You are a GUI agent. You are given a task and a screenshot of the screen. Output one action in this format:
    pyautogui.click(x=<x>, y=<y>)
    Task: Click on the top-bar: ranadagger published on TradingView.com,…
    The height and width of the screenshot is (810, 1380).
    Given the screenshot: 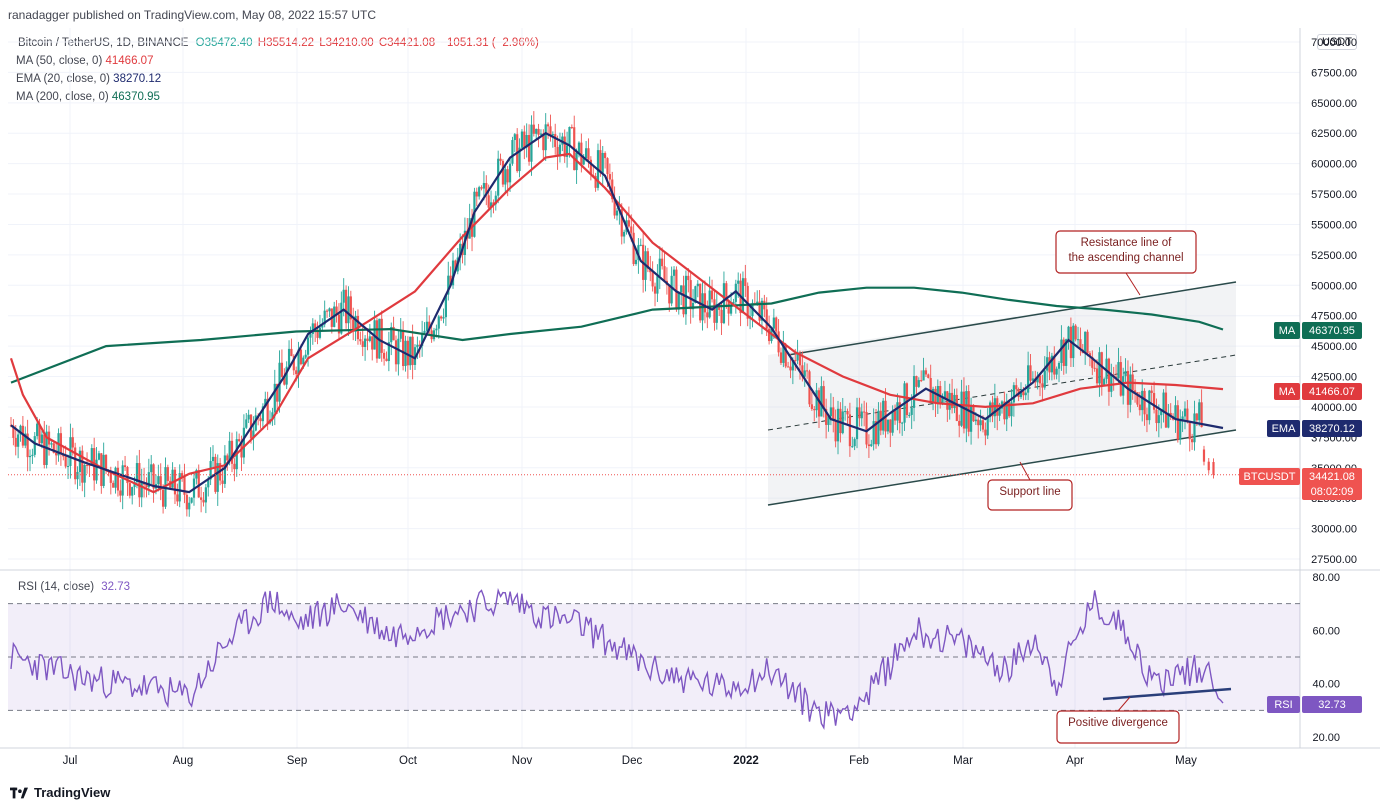 What is the action you would take?
    pyautogui.click(x=690, y=14)
    